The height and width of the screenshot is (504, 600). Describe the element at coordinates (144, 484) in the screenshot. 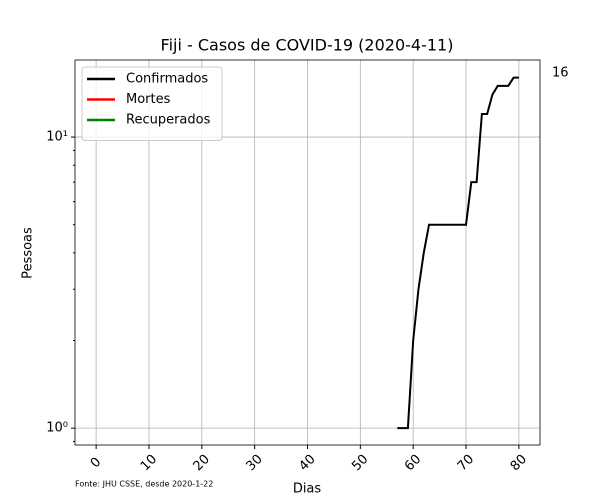

I see `source-note: Fonte: JHU CSSE, desde 2020-1-22` at that location.